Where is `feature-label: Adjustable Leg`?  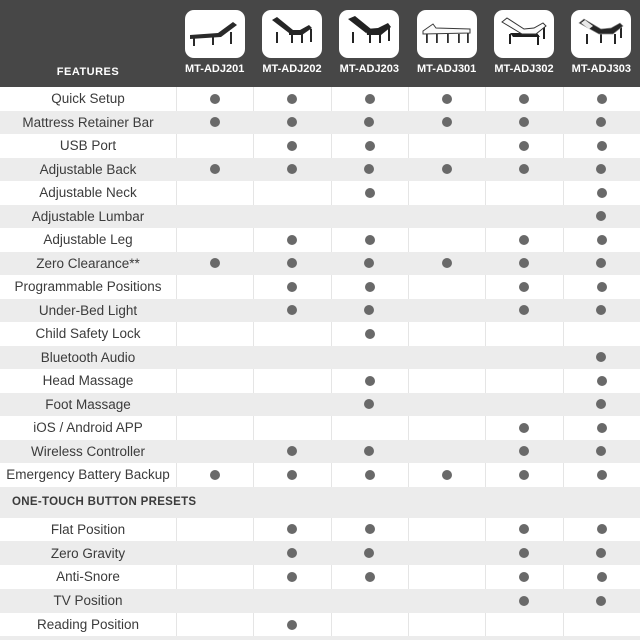 feature-label: Adjustable Leg is located at coordinates (88, 240).